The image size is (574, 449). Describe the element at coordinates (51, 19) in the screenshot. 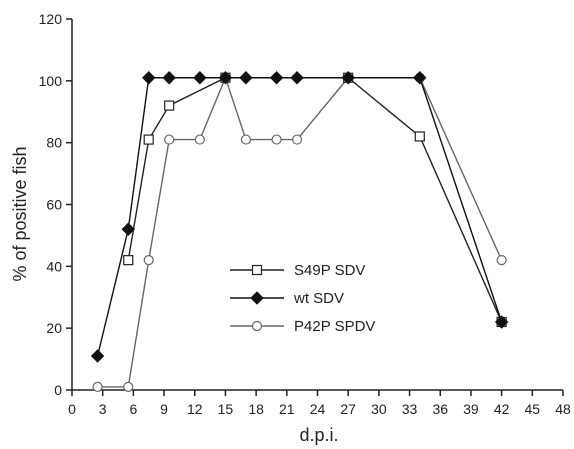

I see `y-tick-label: 120` at that location.